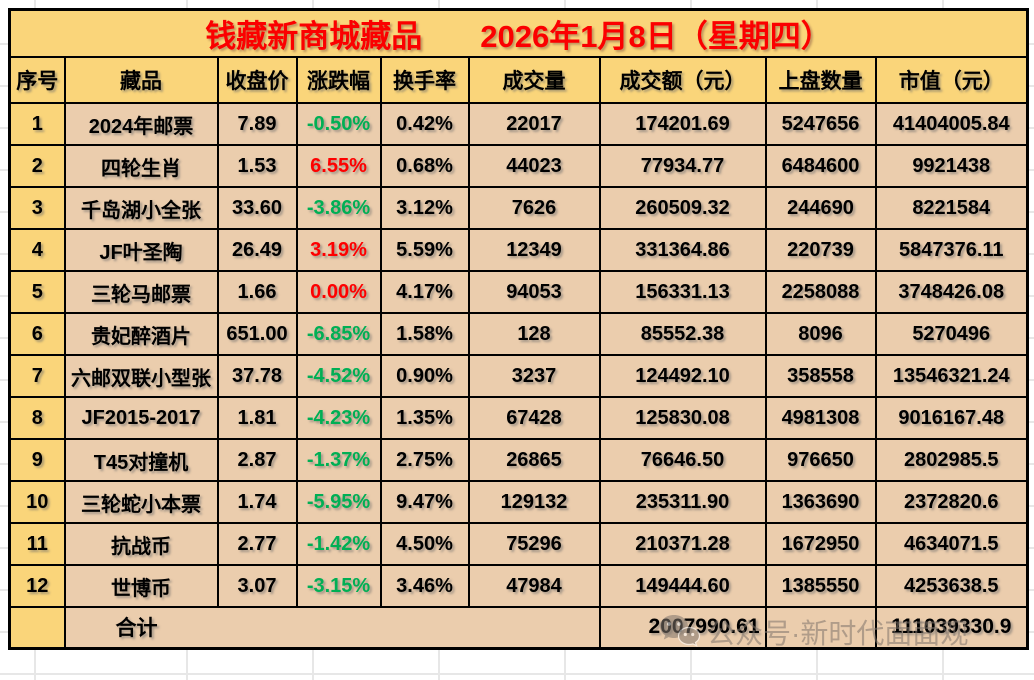 This screenshot has height=680, width=1034. I want to click on cell-index: 6, so click(37, 334).